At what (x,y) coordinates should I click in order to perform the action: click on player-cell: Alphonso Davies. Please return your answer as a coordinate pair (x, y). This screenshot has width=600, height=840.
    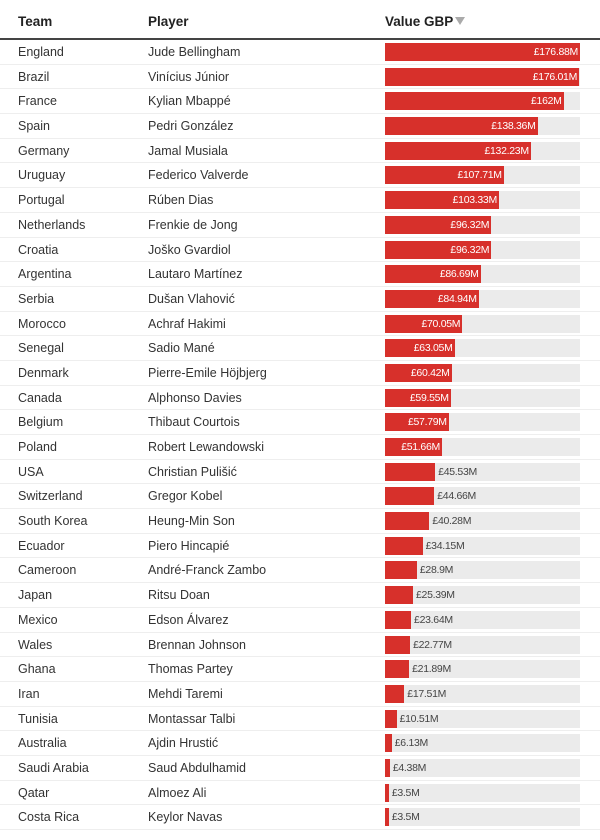
    Looking at the image, I should click on (195, 397).